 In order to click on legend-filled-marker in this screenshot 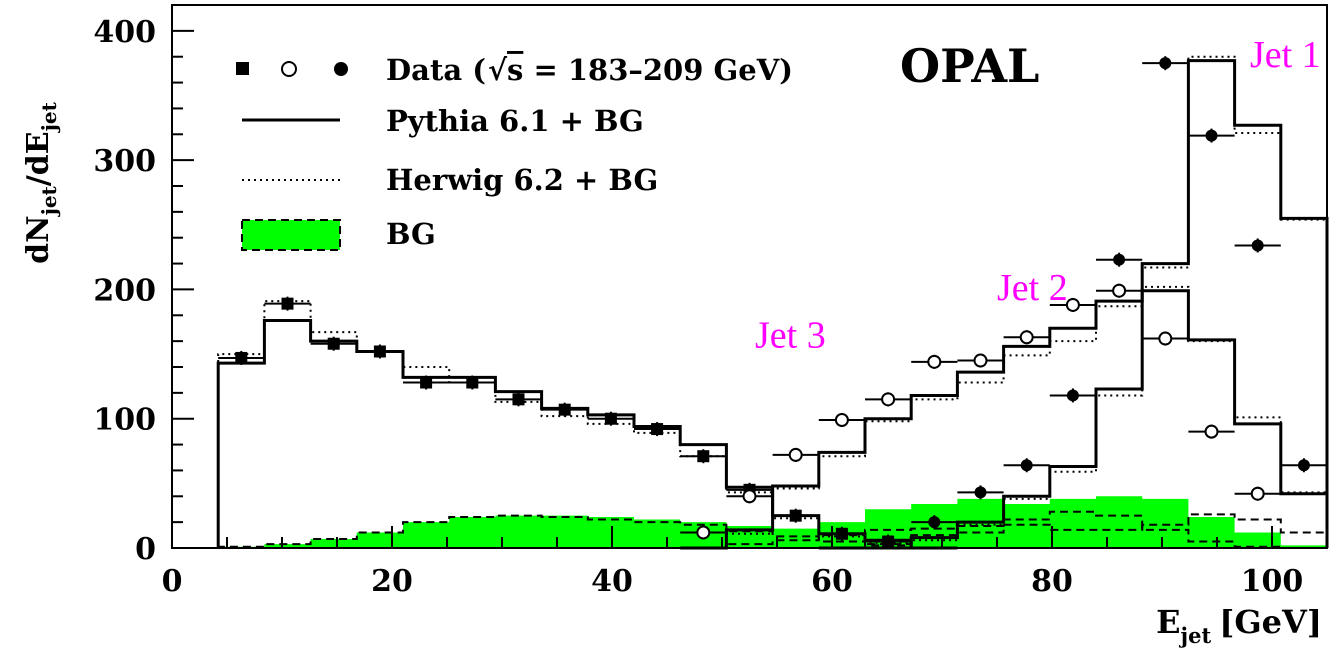, I will do `click(341, 69)`.